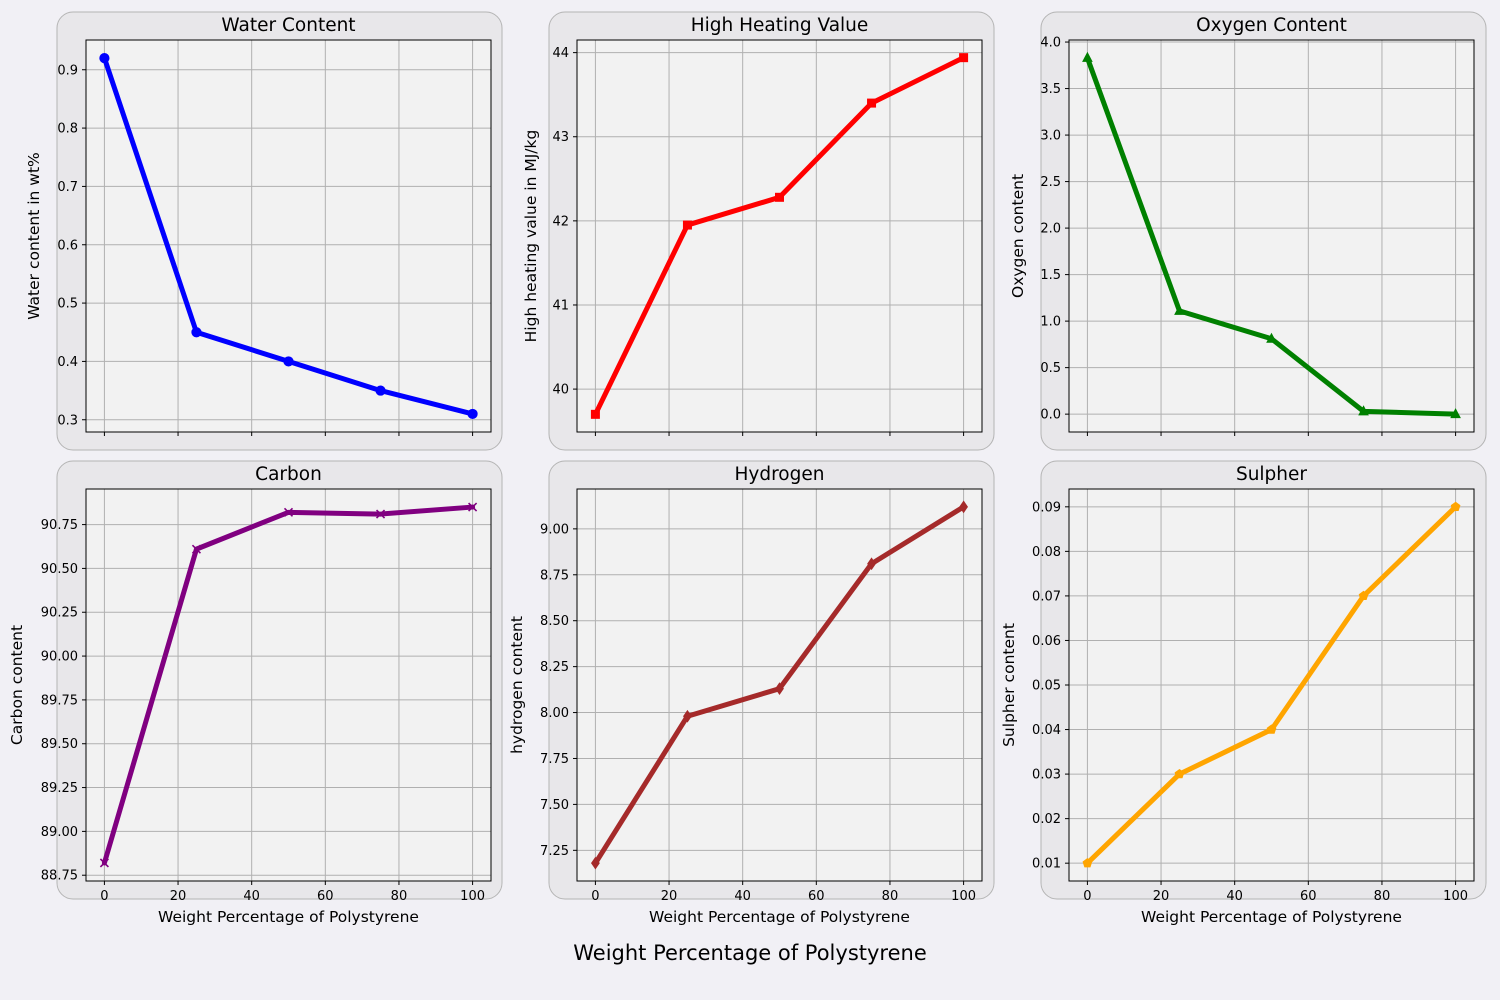 This screenshot has width=1500, height=1000. What do you see at coordinates (560, 221) in the screenshot?
I see `y-tick-label: 42` at bounding box center [560, 221].